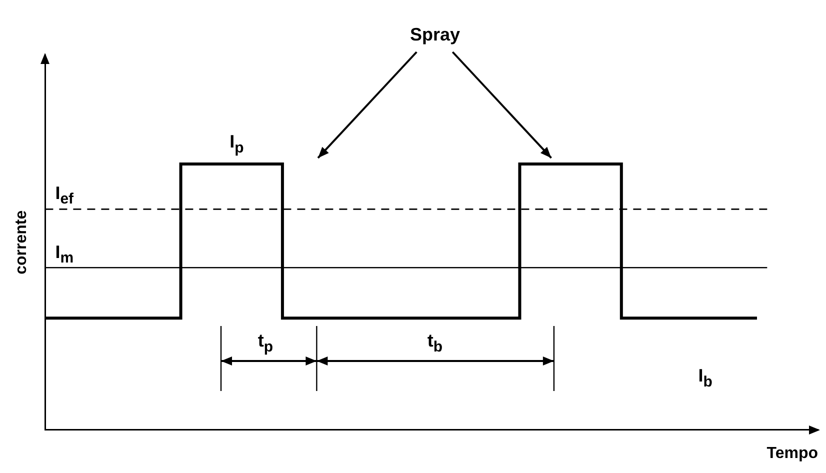 The height and width of the screenshot is (473, 826). I want to click on y-axis-title: corrente, so click(21, 242).